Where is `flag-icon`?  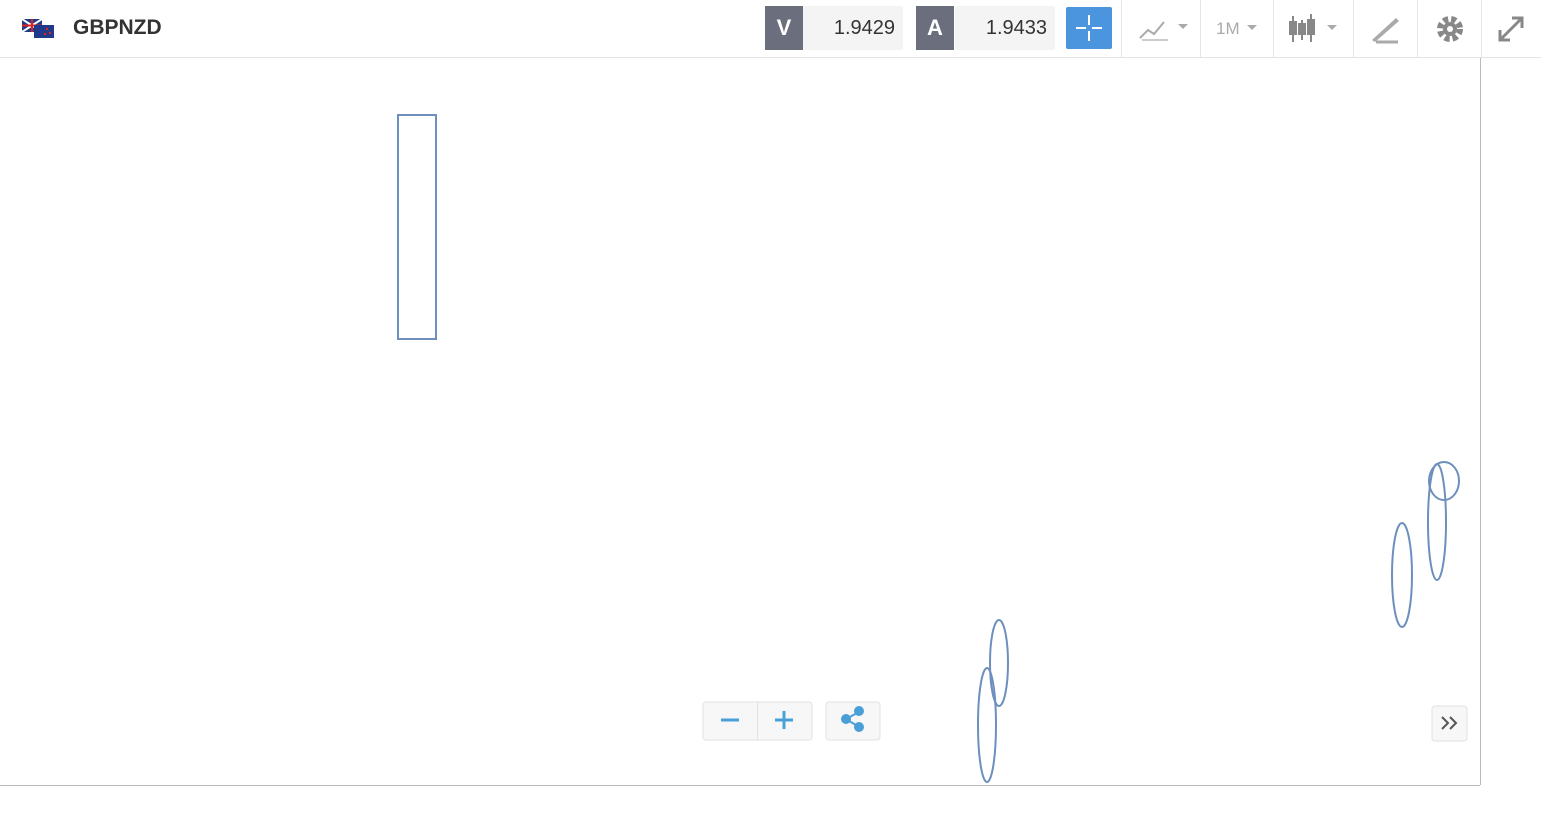 flag-icon is located at coordinates (38, 28).